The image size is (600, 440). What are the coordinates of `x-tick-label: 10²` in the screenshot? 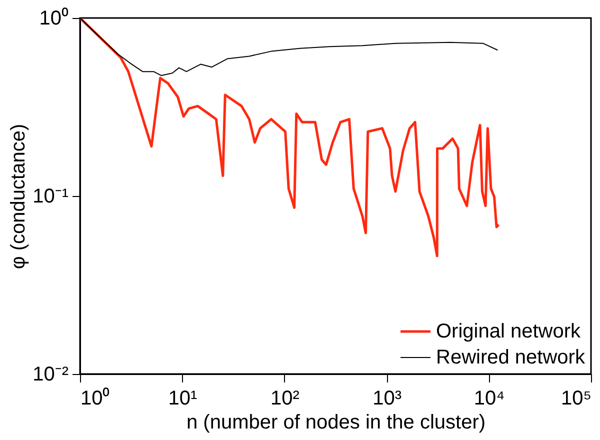 It's located at (285, 399).